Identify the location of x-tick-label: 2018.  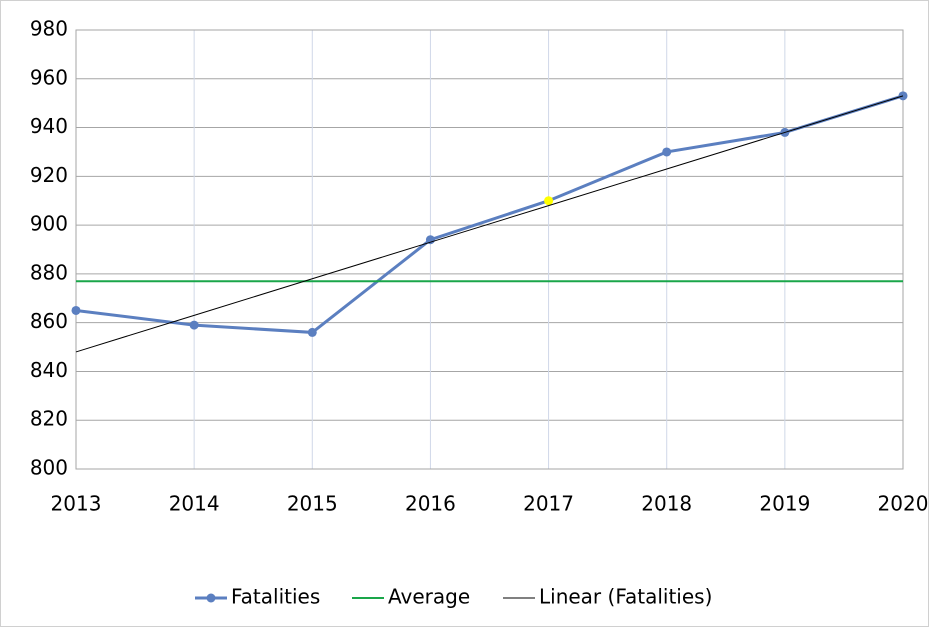
(666, 504).